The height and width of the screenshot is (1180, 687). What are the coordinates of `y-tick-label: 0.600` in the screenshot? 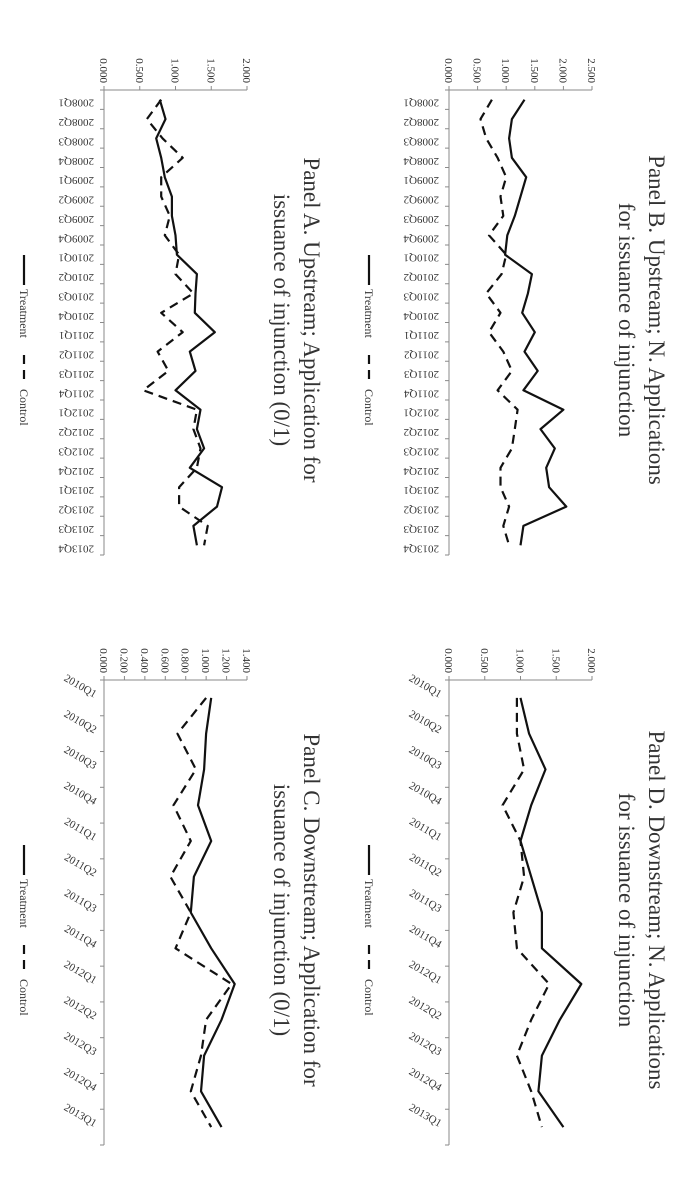 It's located at (164, 660).